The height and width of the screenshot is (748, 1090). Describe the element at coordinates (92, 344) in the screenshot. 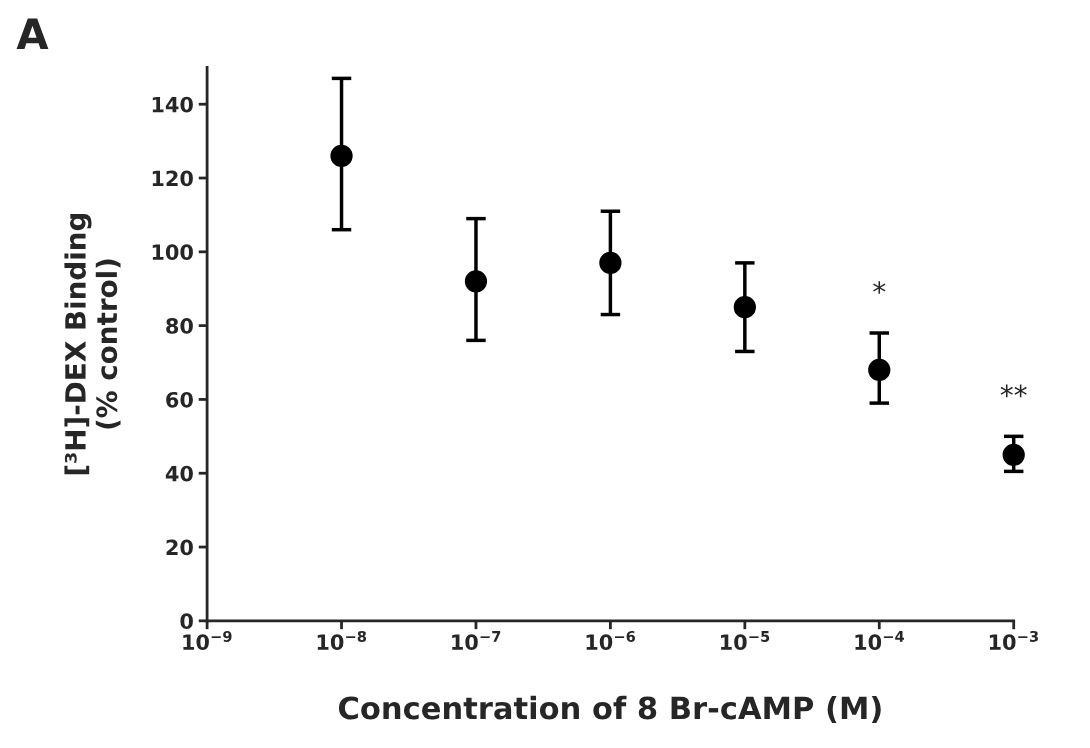

I see `y-axis-title: [³H]-DEX Binding (% control)` at that location.